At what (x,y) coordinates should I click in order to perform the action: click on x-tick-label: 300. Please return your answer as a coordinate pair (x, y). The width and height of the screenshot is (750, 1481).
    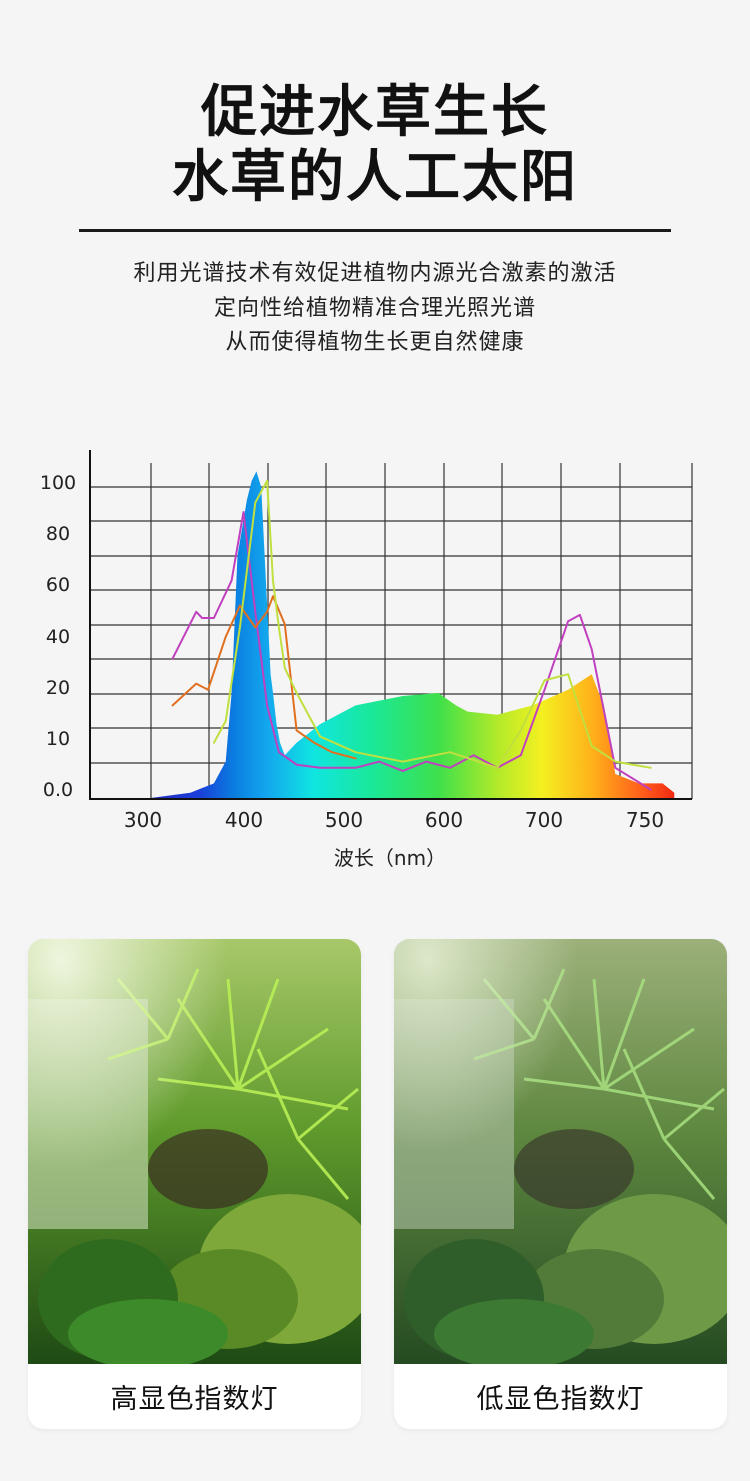
    Looking at the image, I should click on (143, 820).